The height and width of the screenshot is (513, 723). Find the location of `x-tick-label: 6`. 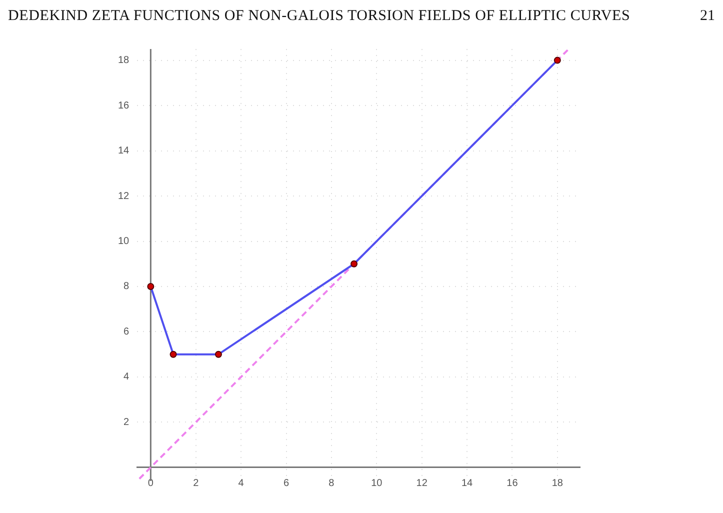

x-tick-label: 6 is located at coordinates (286, 484).